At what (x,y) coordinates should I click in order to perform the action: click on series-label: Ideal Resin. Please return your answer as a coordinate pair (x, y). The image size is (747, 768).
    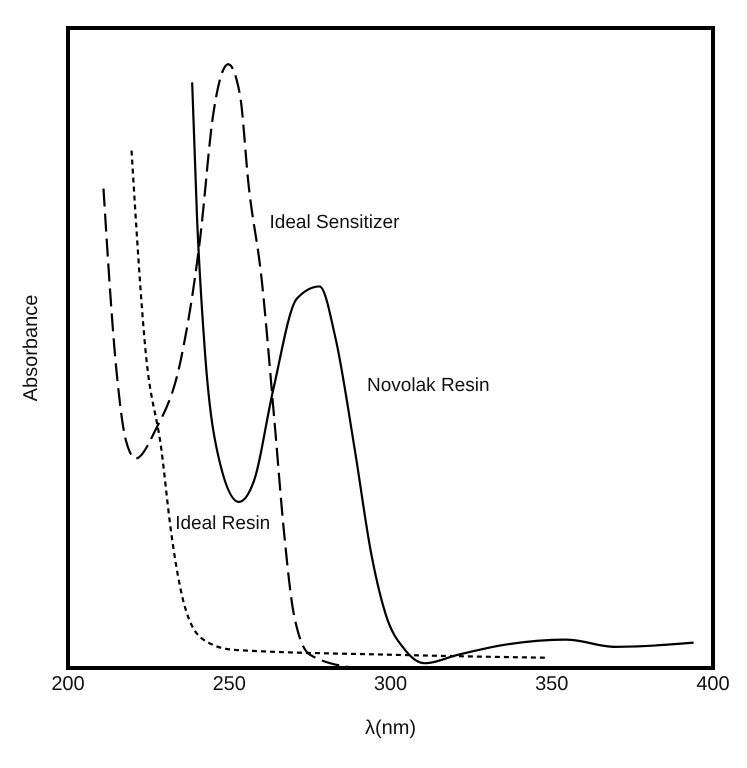
    Looking at the image, I should click on (222, 523).